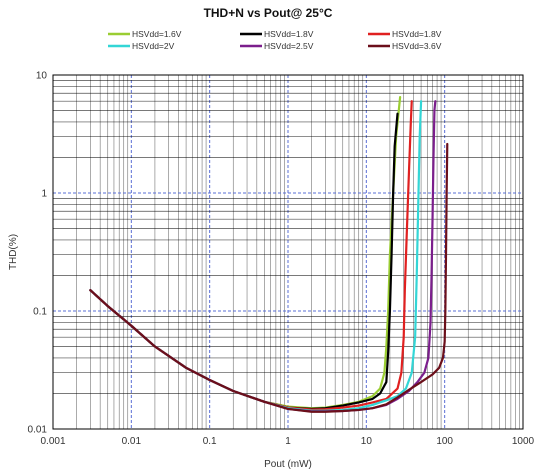 The width and height of the screenshot is (534, 474). Describe the element at coordinates (268, 13) in the screenshot. I see `chart-title: THD+N vs Pout@ 25°C` at that location.